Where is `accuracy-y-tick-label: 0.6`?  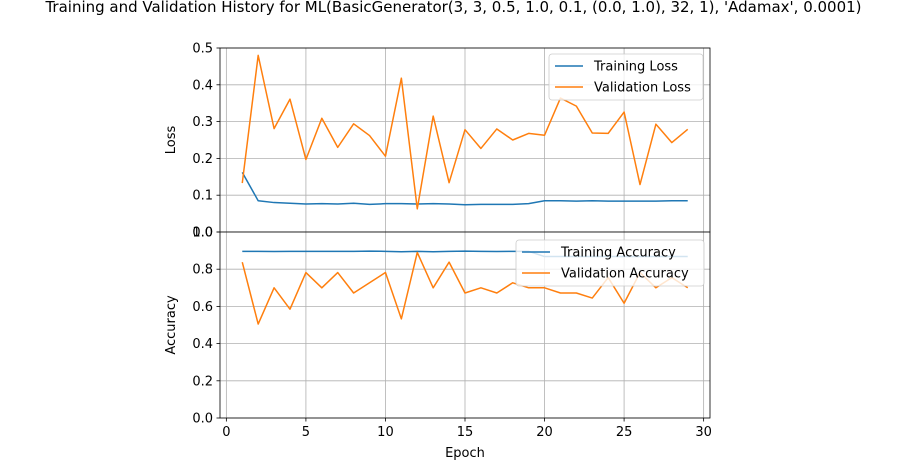
accuracy-y-tick-label: 0.6 is located at coordinates (202, 307).